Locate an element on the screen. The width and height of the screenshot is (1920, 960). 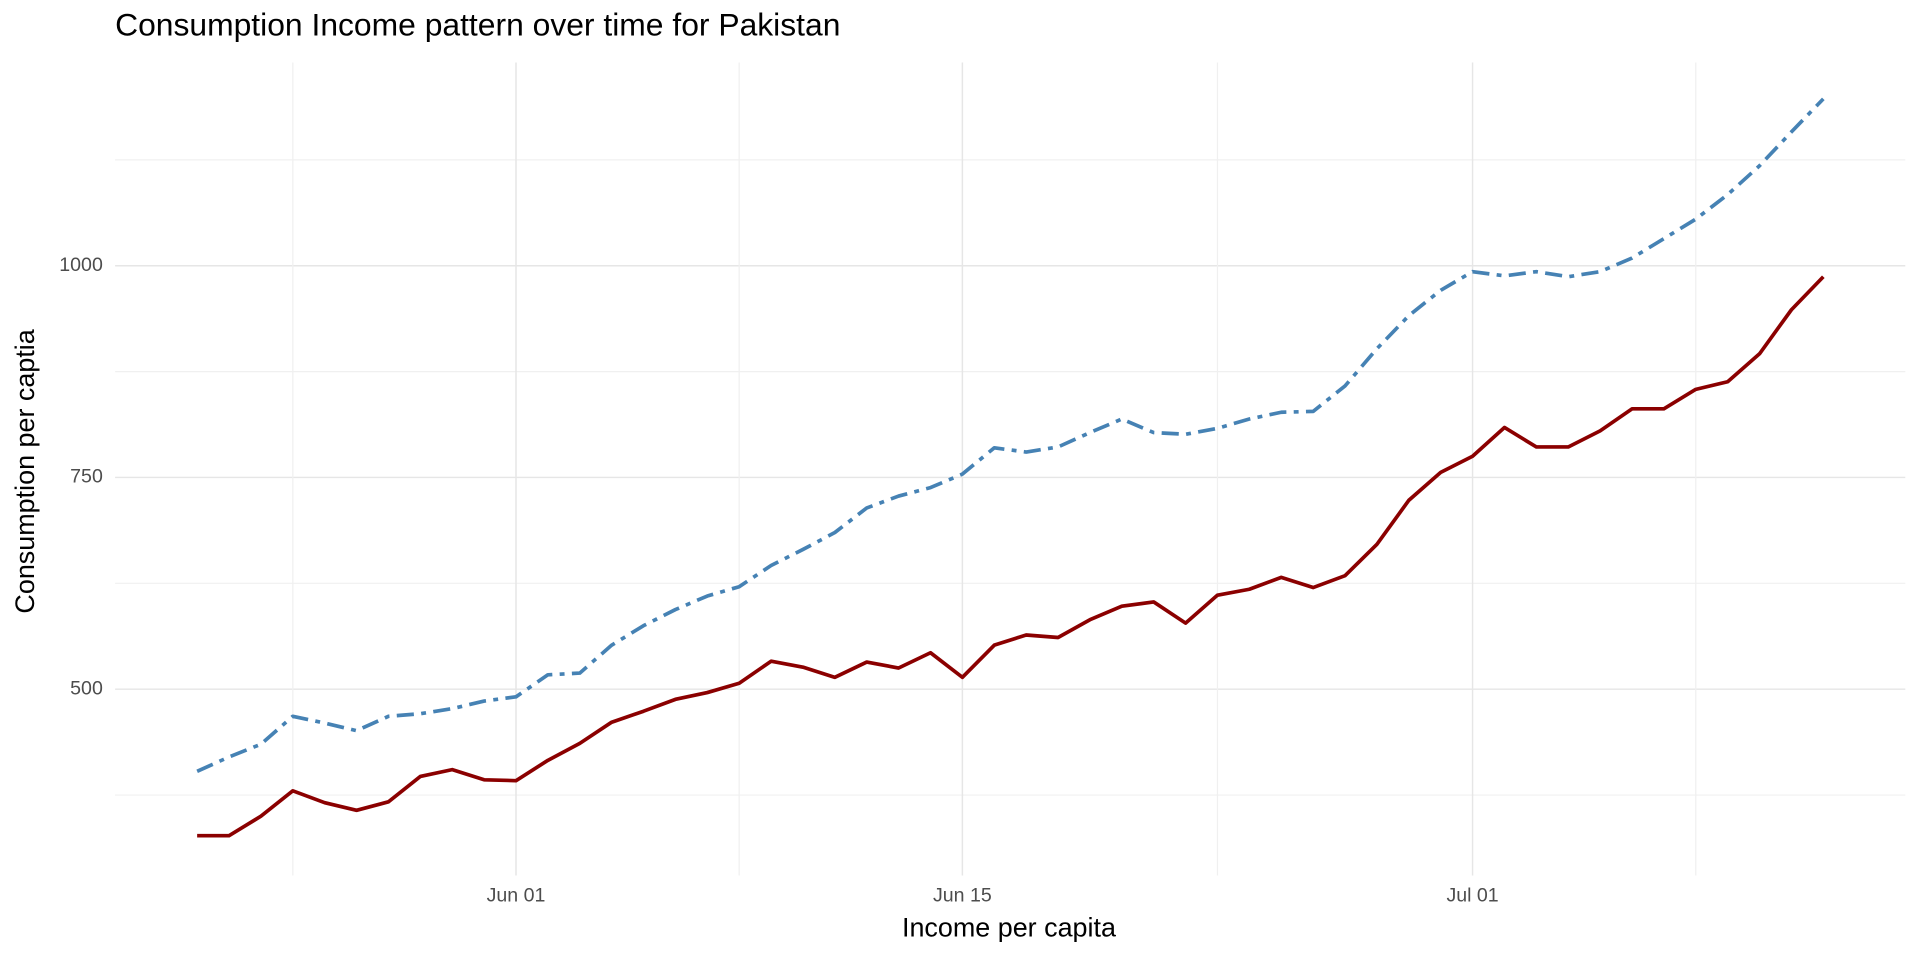
x-axis-title: Income per capita is located at coordinates (1009, 927).